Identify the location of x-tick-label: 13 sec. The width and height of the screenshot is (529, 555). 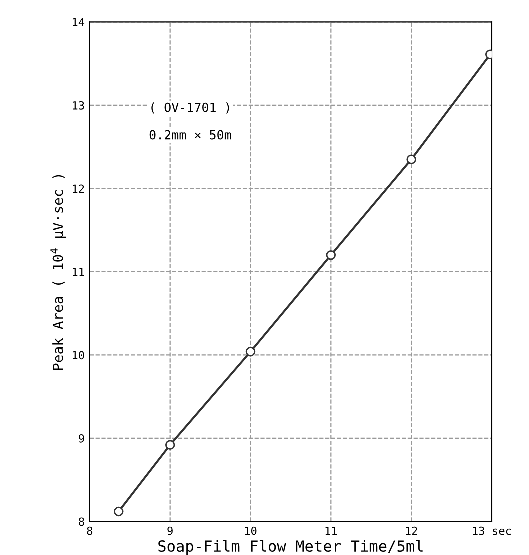
(492, 531).